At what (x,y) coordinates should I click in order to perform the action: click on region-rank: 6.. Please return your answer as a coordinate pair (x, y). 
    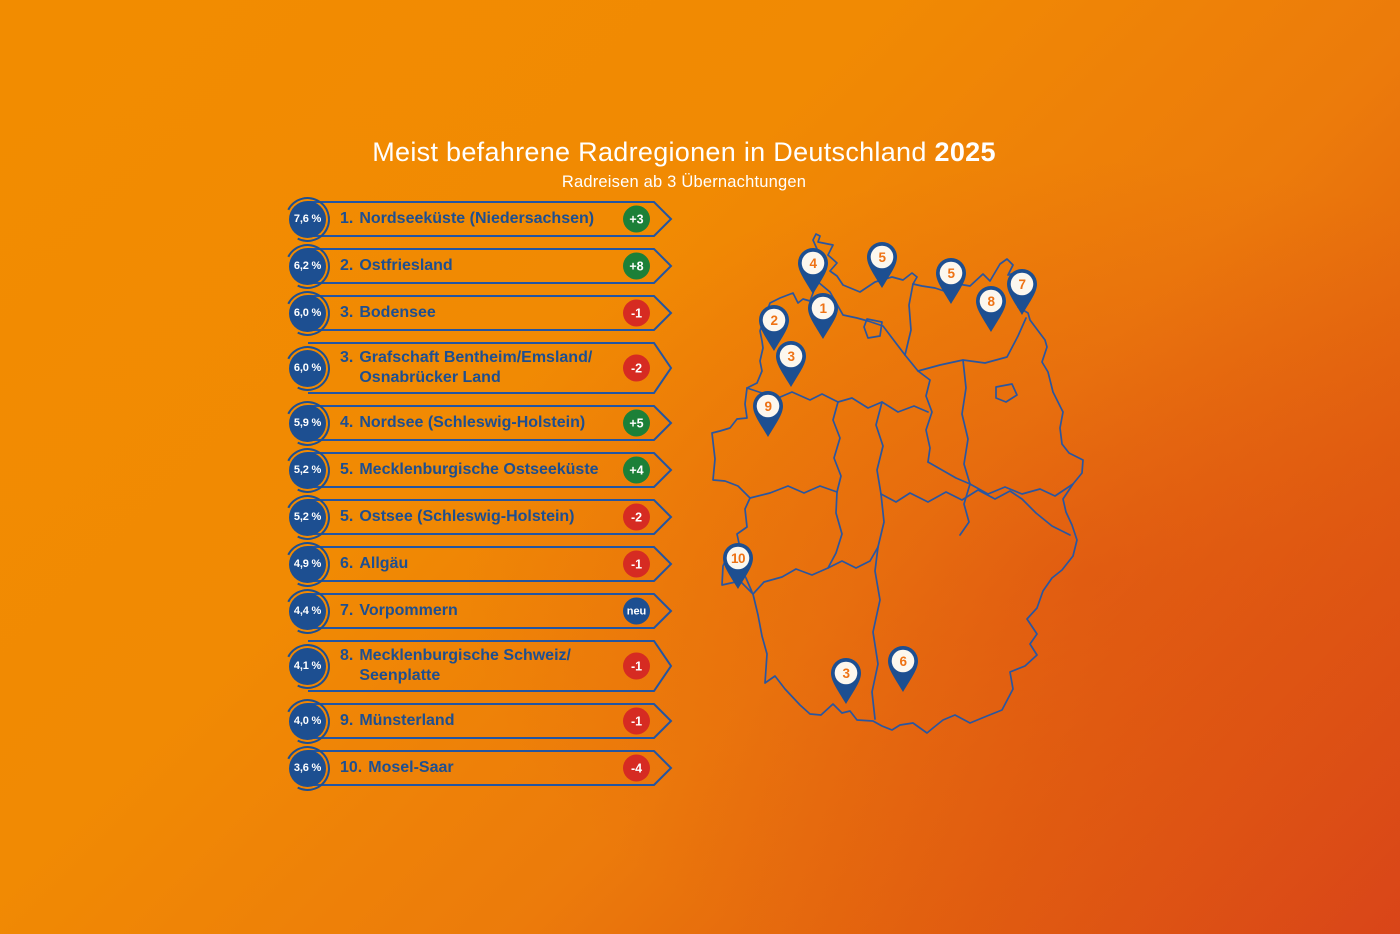
    Looking at the image, I should click on (347, 563).